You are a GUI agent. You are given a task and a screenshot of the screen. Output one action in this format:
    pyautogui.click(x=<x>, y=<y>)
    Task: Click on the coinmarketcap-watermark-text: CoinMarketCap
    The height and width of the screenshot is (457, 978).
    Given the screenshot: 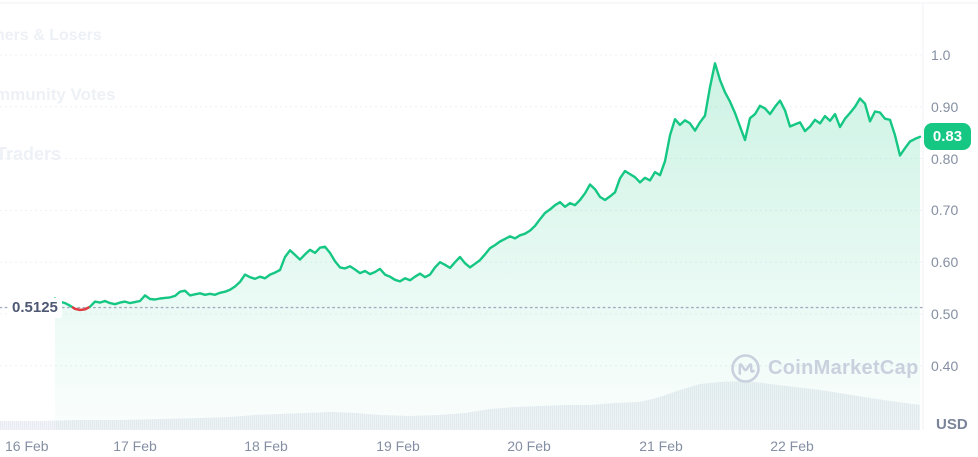 What is the action you would take?
    pyautogui.click(x=843, y=368)
    